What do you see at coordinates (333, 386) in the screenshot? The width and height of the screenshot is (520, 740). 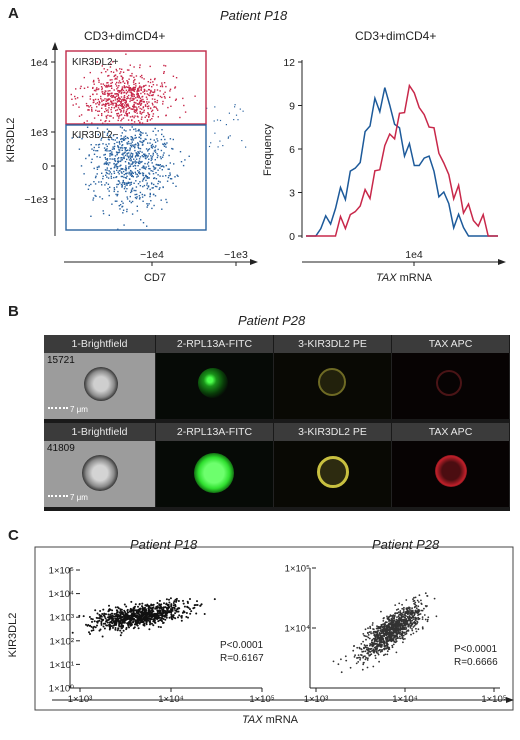 I see `pe-image` at bounding box center [333, 386].